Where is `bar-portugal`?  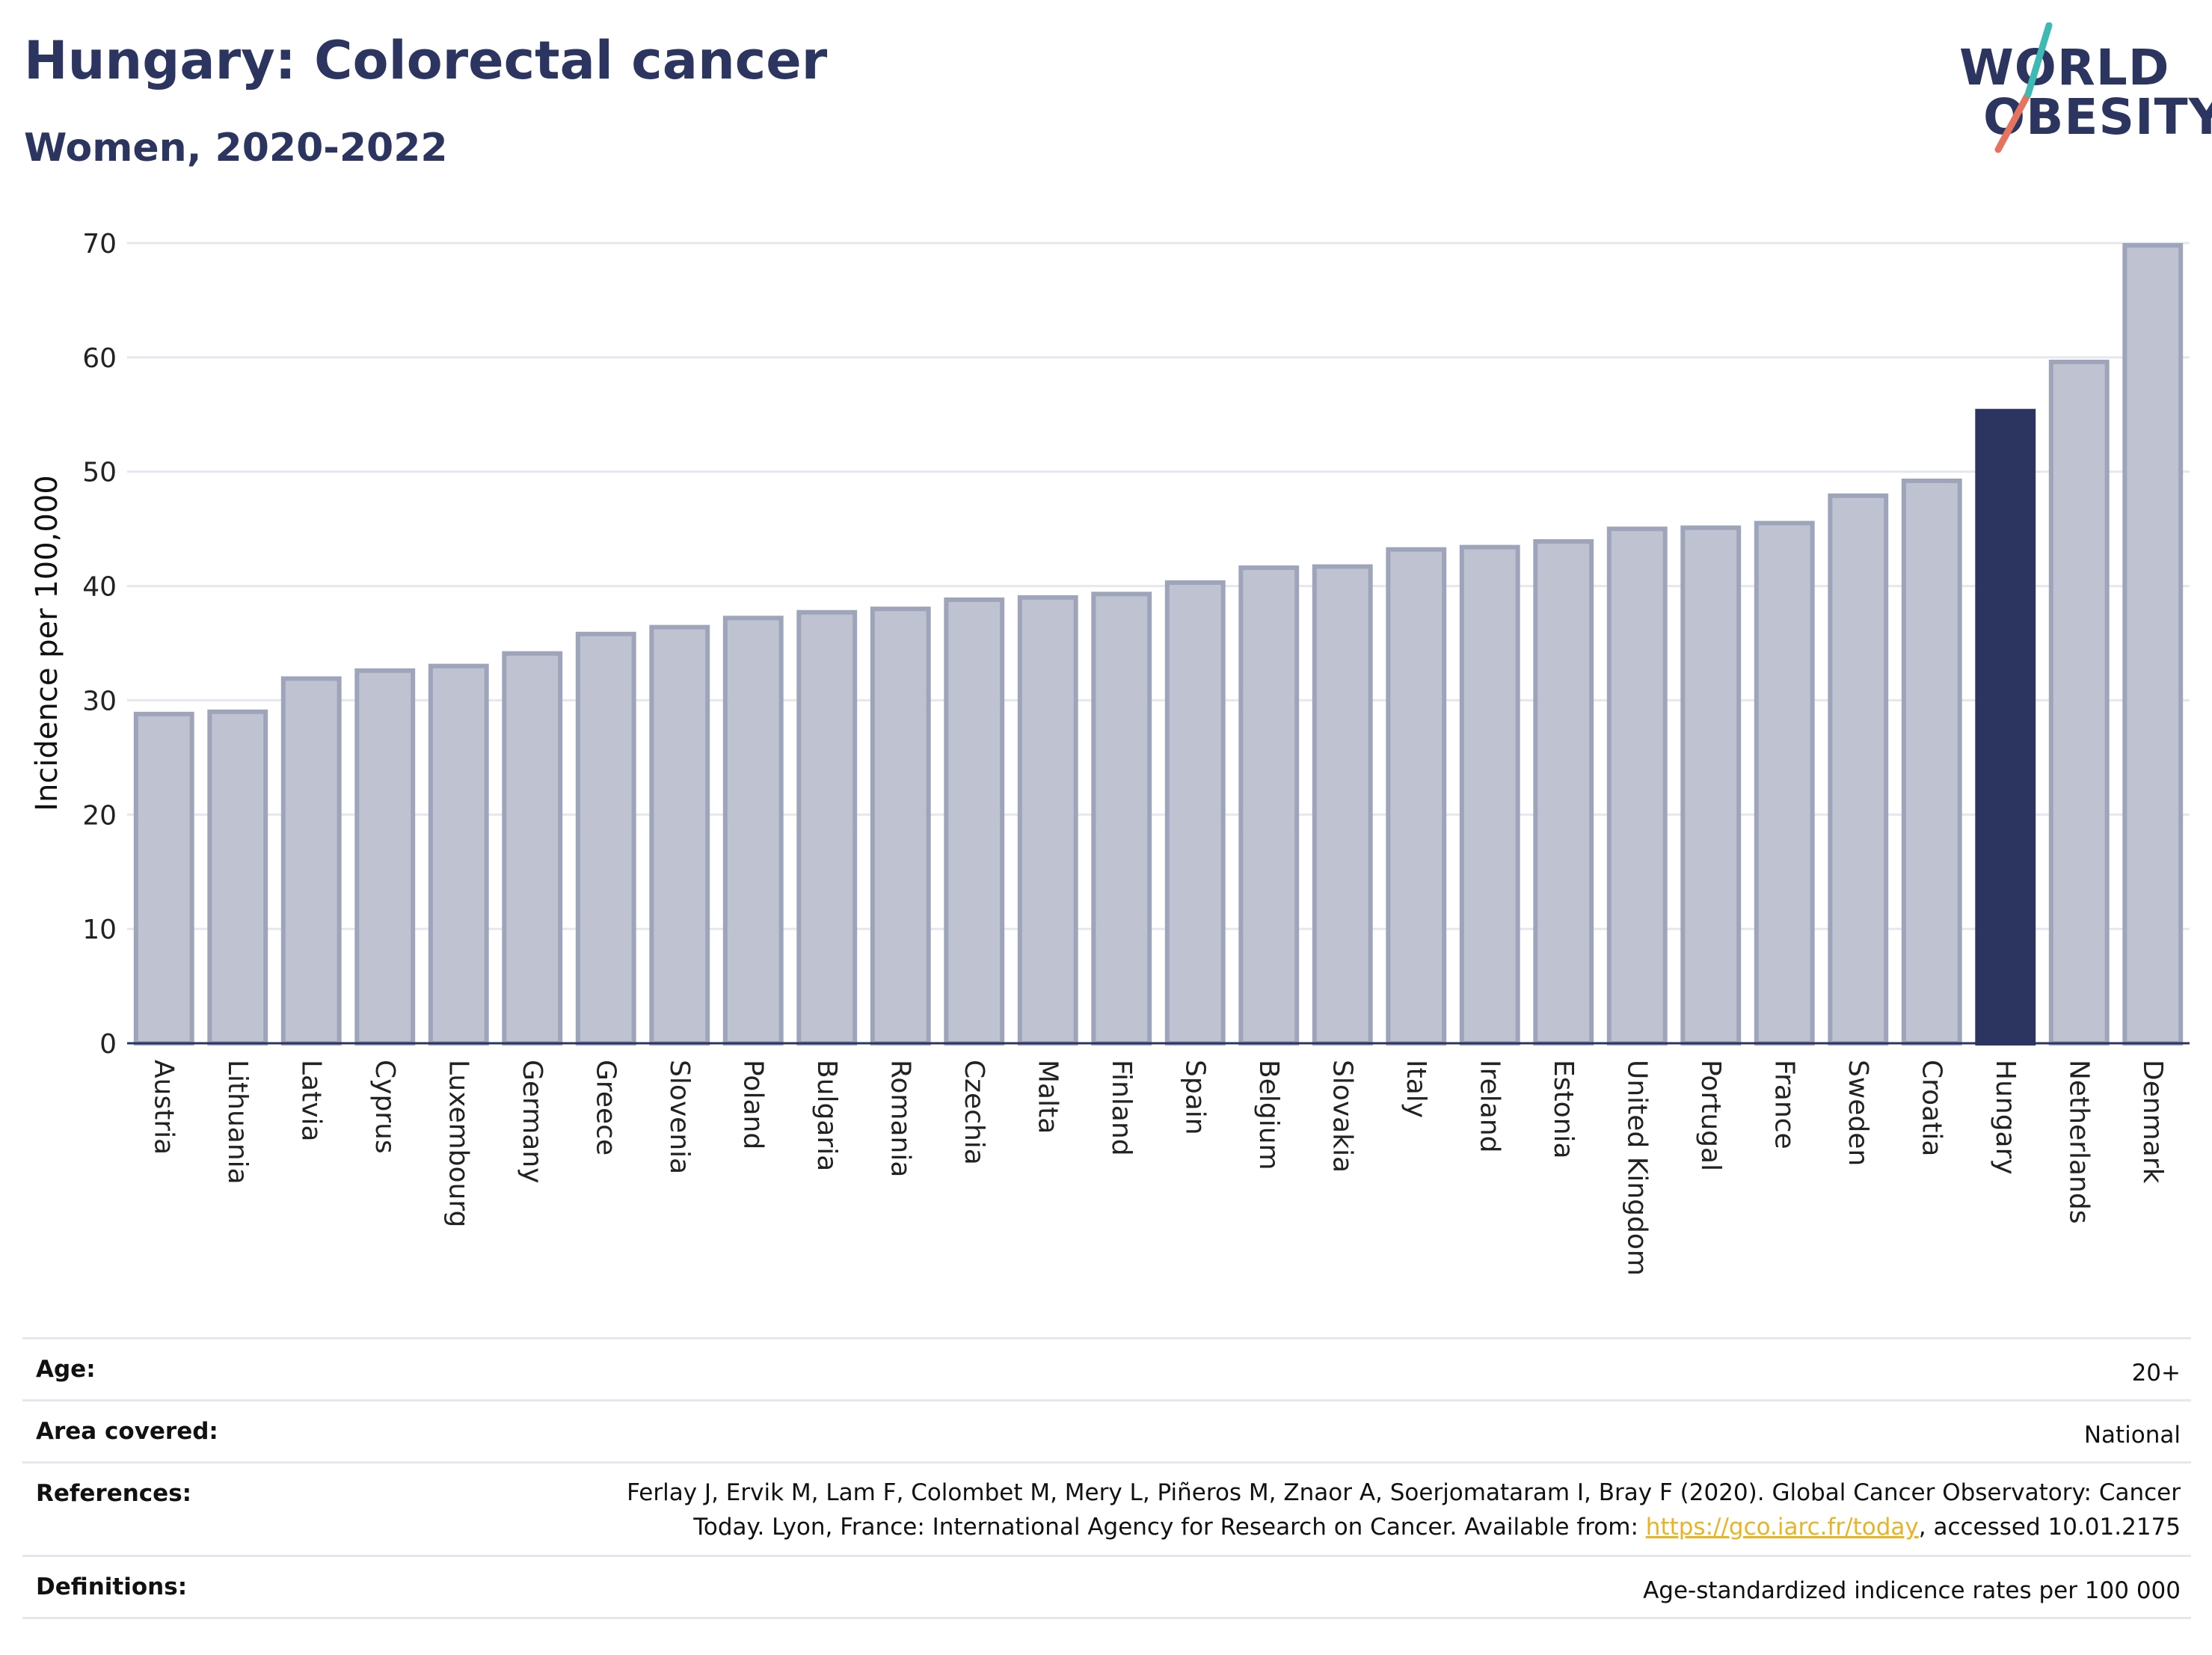
bar-portugal is located at coordinates (1711, 785).